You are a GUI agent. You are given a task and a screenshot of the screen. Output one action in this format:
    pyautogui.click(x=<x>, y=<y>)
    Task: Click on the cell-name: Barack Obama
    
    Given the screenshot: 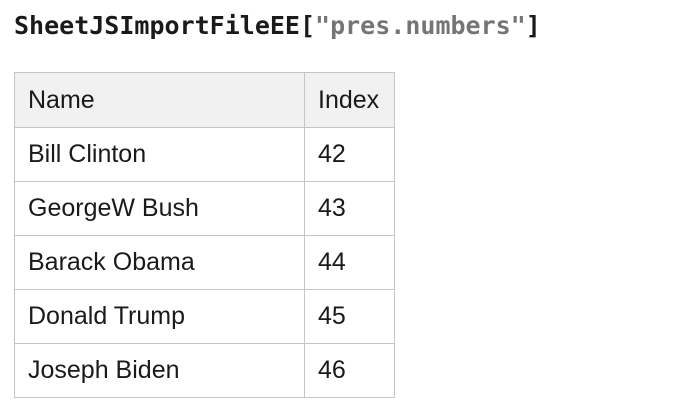 What is the action you would take?
    pyautogui.click(x=159, y=262)
    